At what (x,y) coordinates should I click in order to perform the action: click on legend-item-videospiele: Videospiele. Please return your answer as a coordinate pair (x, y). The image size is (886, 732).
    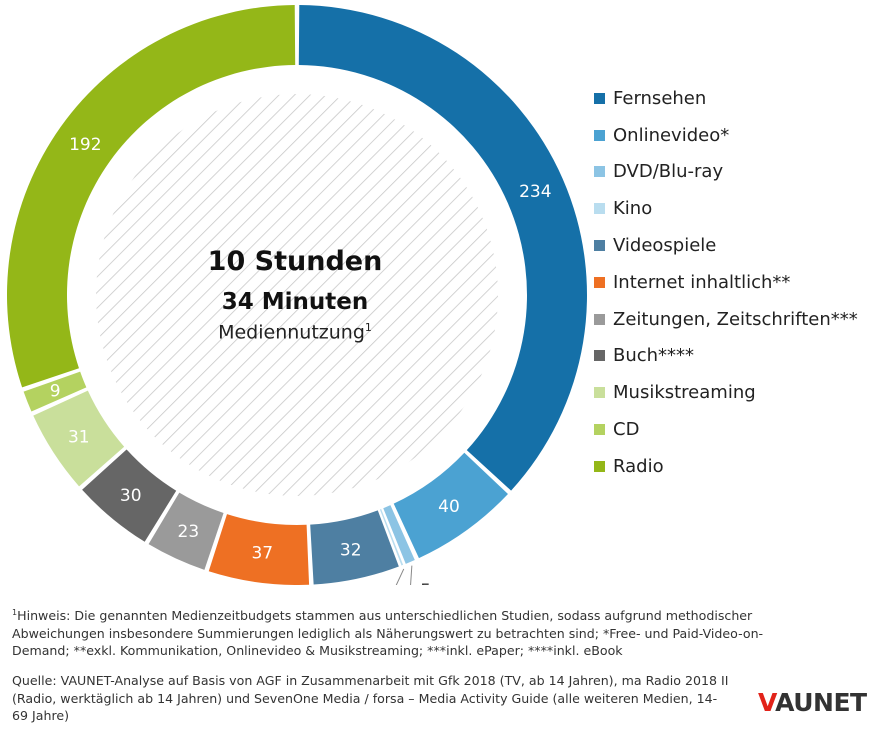
    Looking at the image, I should click on (739, 245).